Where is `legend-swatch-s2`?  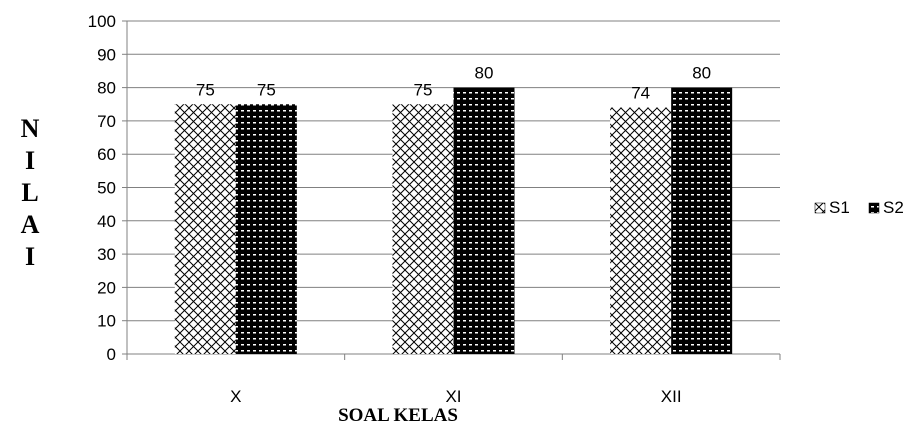 legend-swatch-s2 is located at coordinates (874, 208).